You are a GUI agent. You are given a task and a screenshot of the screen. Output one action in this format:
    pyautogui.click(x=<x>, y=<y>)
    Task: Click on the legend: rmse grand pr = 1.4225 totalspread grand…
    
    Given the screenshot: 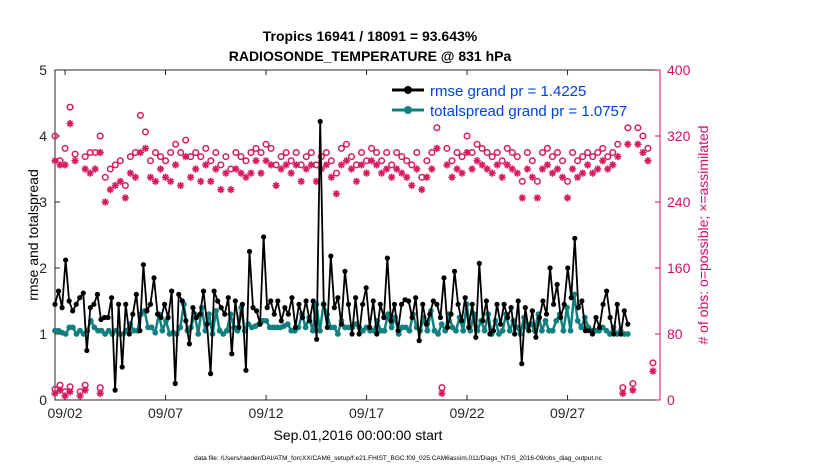 What is the action you would take?
    pyautogui.click(x=522, y=100)
    